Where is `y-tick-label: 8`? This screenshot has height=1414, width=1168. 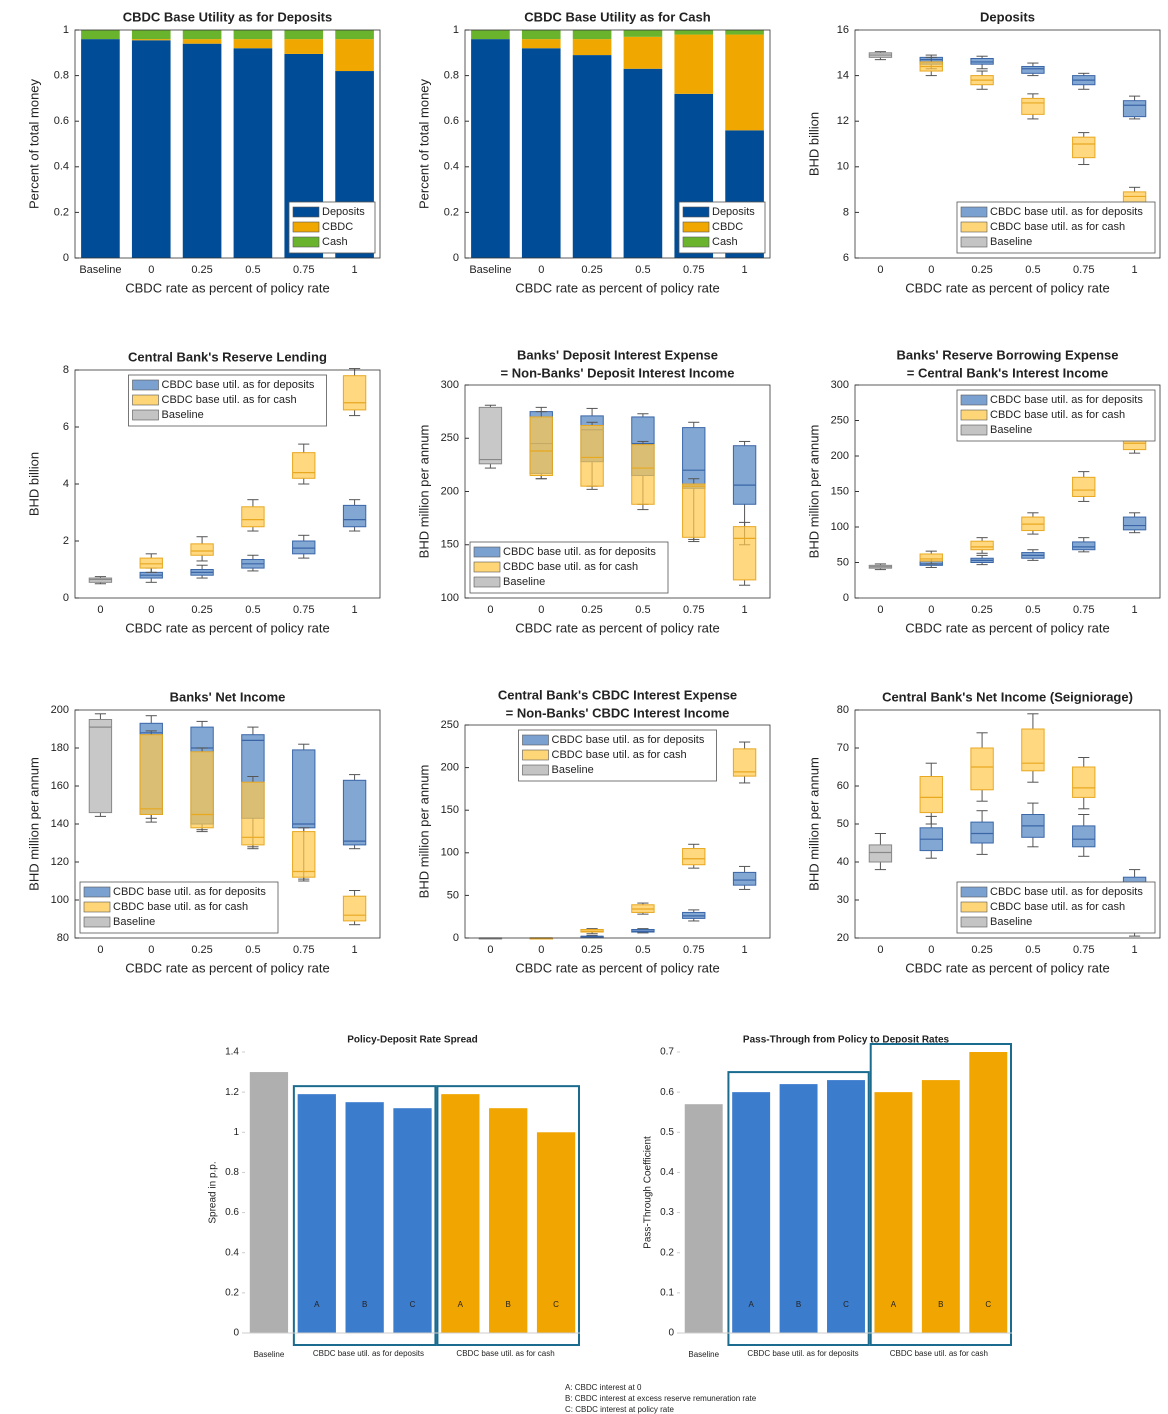 y-tick-label: 8 is located at coordinates (66, 370).